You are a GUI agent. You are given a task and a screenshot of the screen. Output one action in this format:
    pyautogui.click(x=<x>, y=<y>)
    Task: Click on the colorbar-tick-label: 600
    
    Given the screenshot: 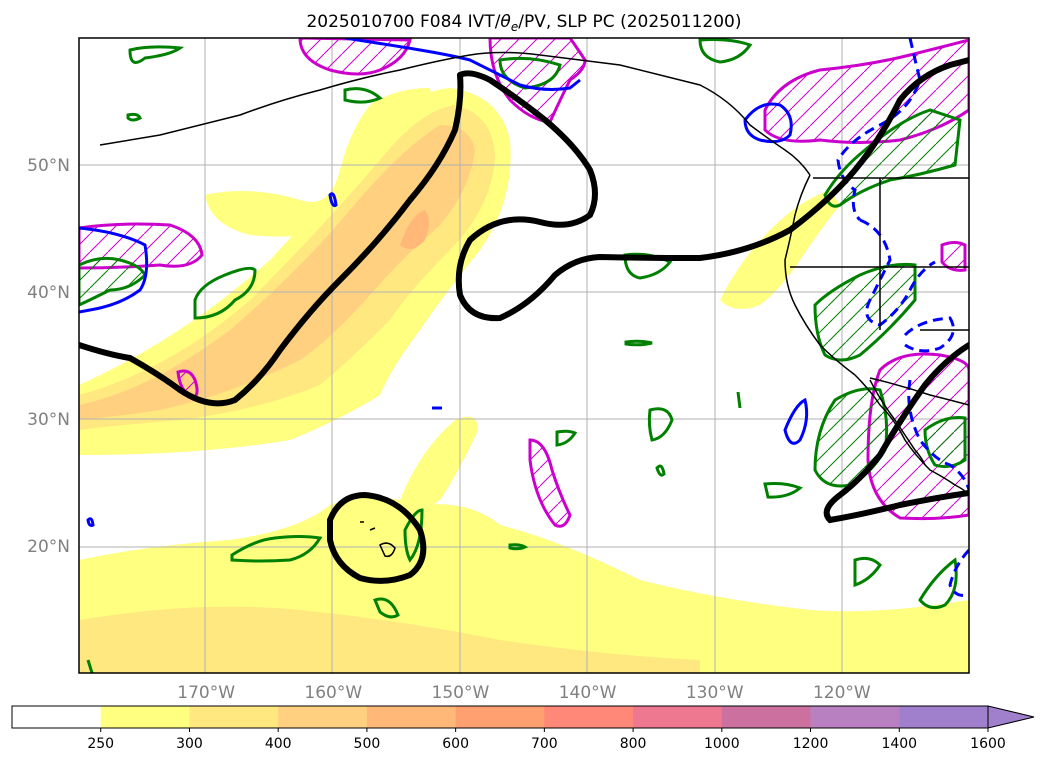 What is the action you would take?
    pyautogui.click(x=455, y=744)
    